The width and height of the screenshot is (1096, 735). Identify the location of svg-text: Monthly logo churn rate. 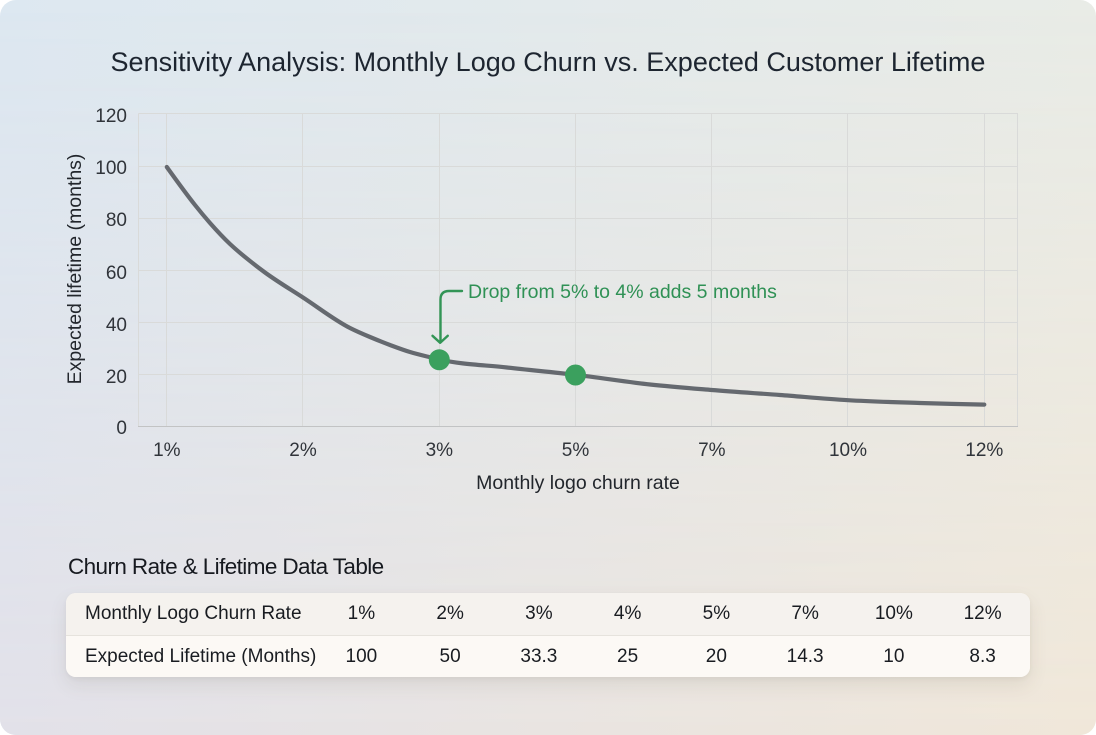
(578, 483).